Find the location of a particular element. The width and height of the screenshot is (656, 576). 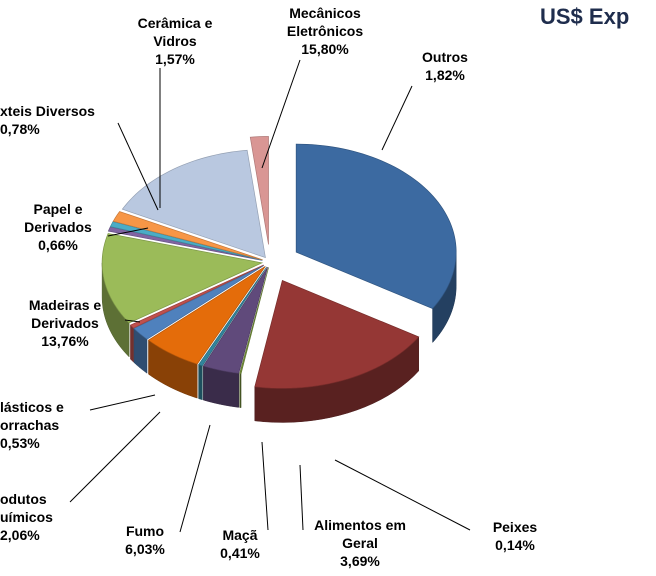

slice-value-label: 15,80% is located at coordinates (325, 49).